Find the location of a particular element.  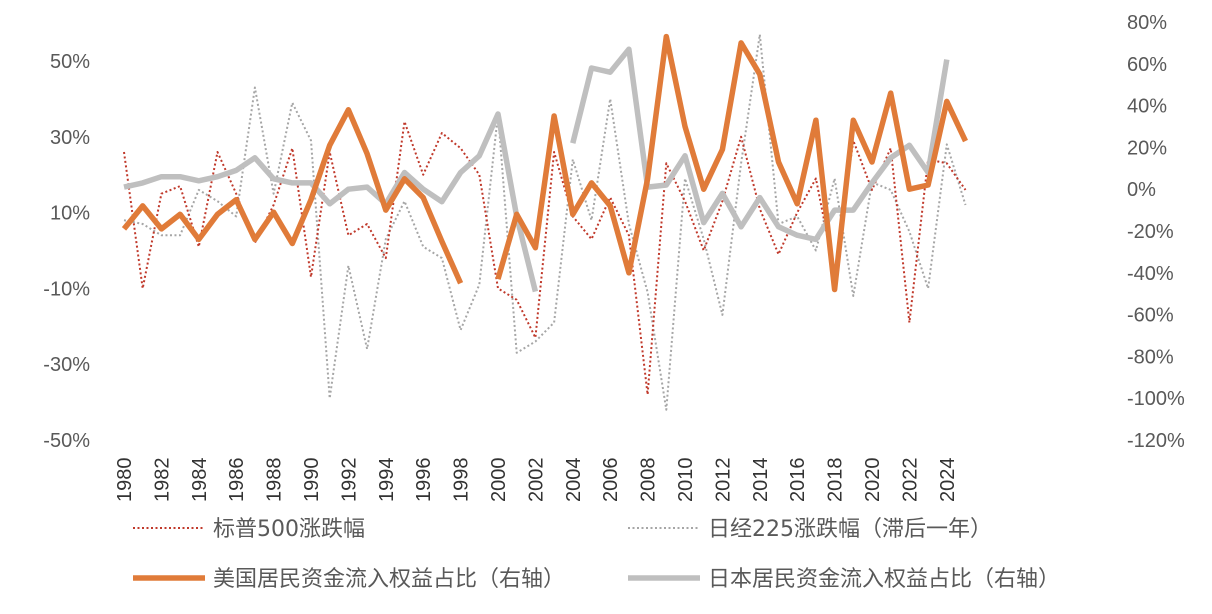

right-tick-label: 60% is located at coordinates (1147, 65).